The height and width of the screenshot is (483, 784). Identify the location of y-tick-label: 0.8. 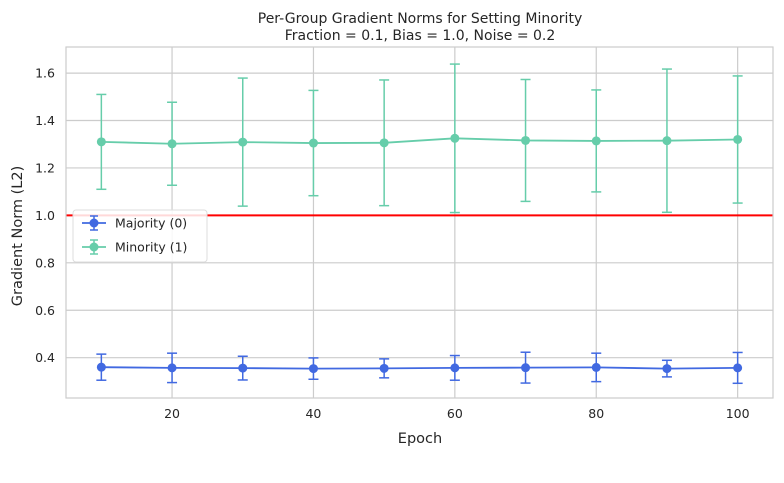
(45, 262).